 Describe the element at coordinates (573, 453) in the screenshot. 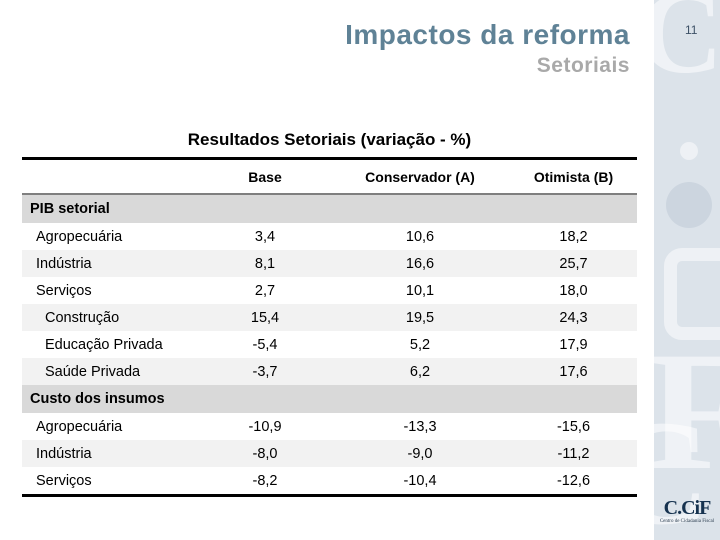

I see `row-value: -11,2` at that location.